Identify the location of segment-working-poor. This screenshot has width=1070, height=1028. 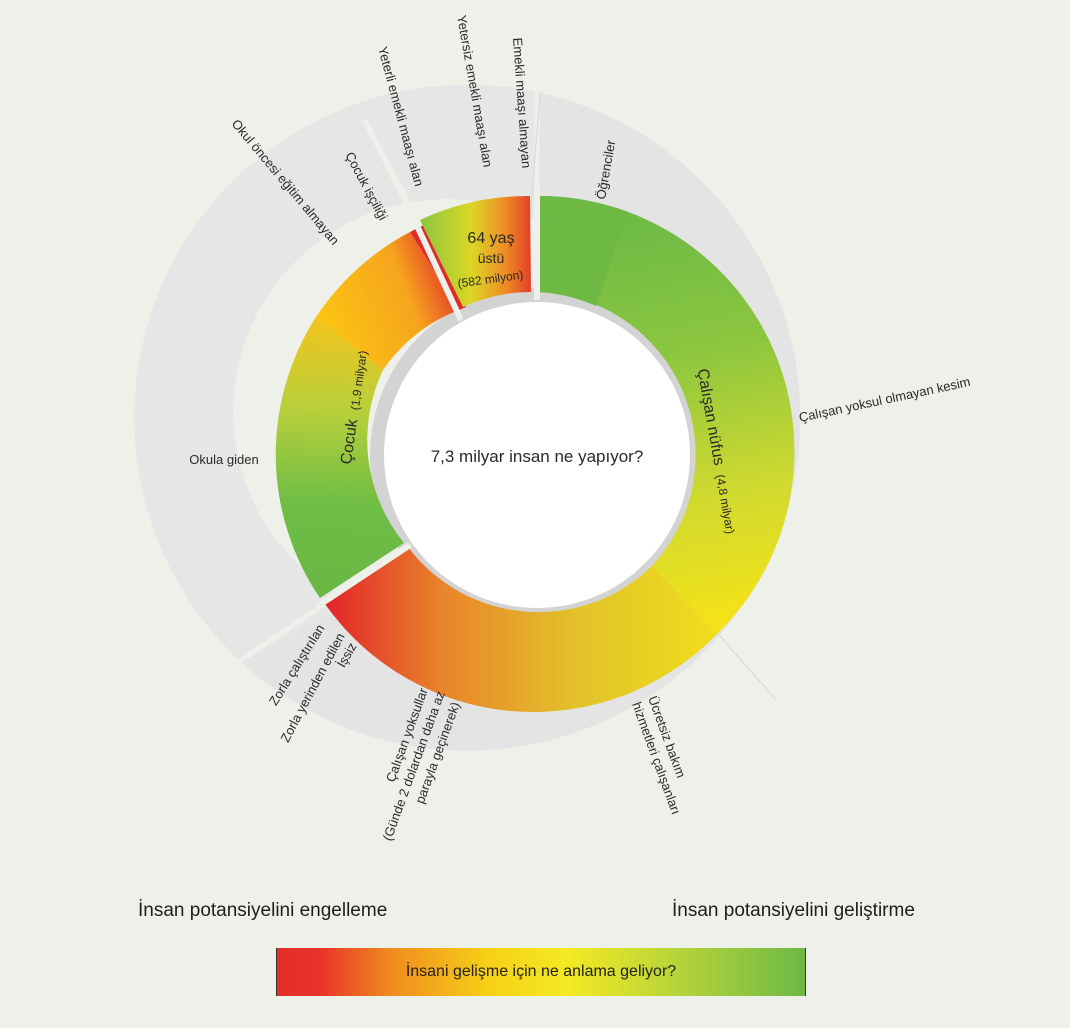
(521, 630).